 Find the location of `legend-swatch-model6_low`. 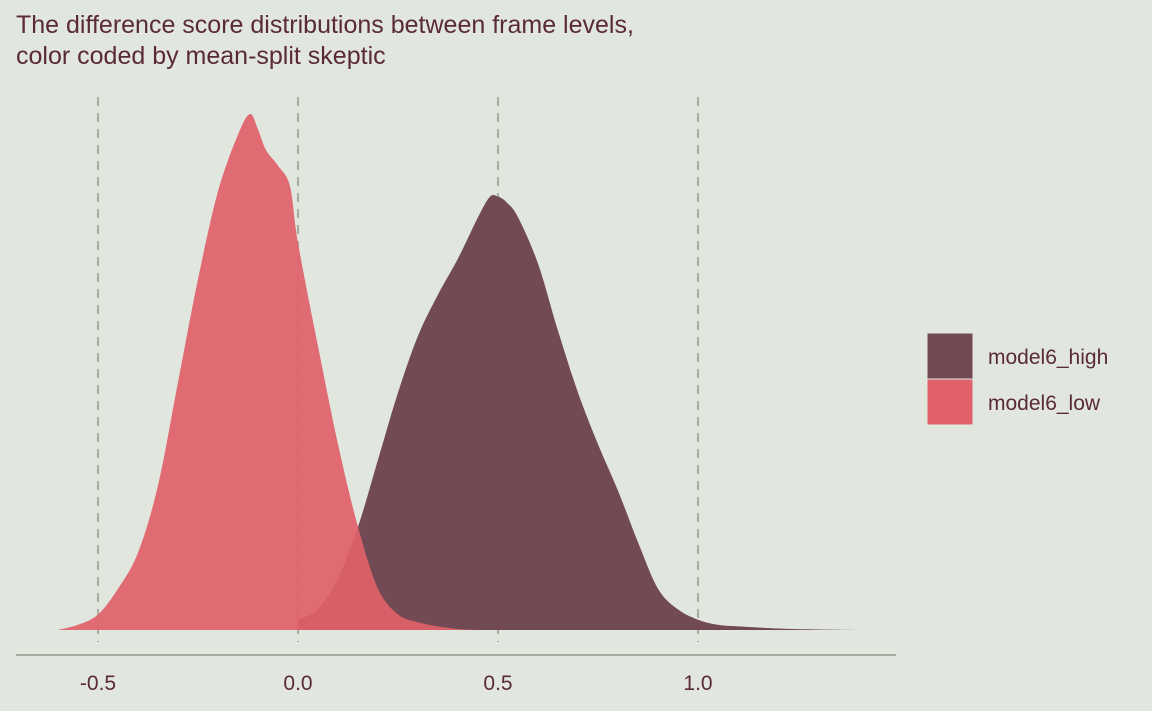

legend-swatch-model6_low is located at coordinates (950, 402).